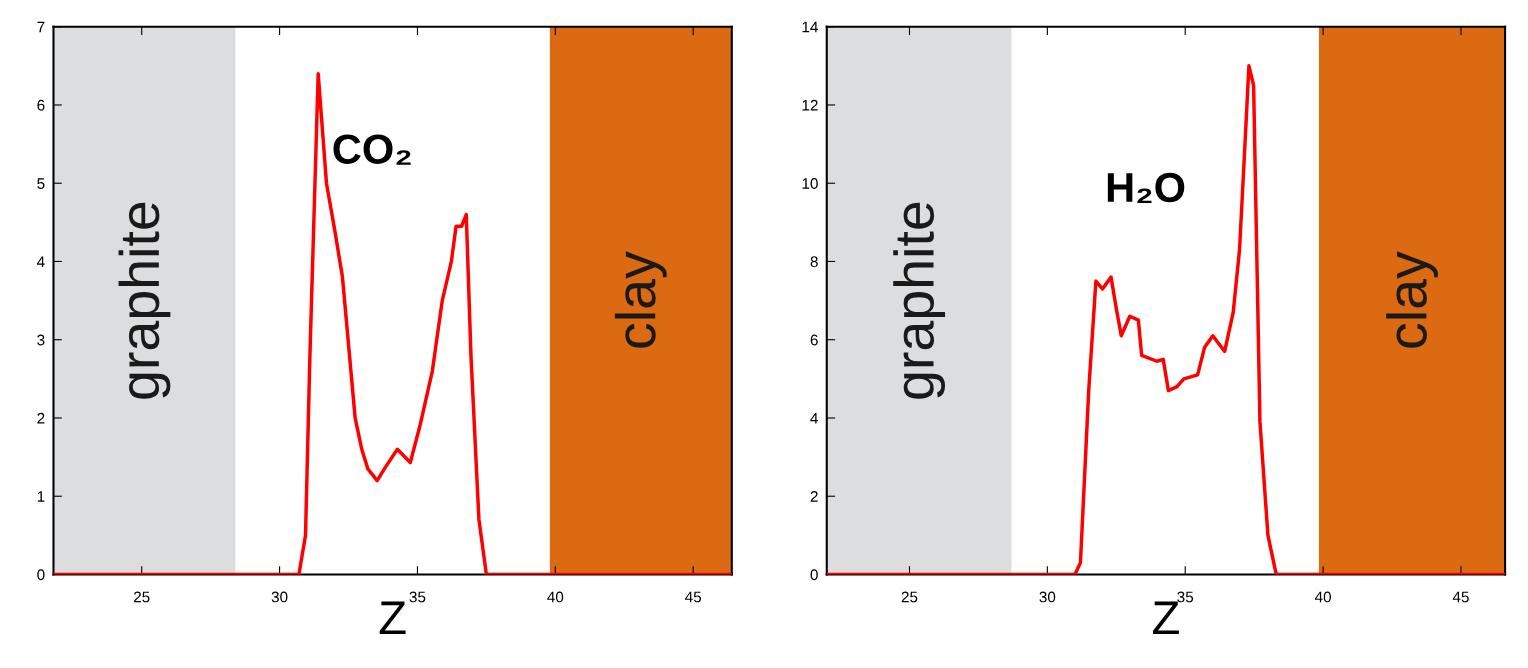 The height and width of the screenshot is (668, 1528). Describe the element at coordinates (41, 183) in the screenshot. I see `y-tick-label: 5` at that location.